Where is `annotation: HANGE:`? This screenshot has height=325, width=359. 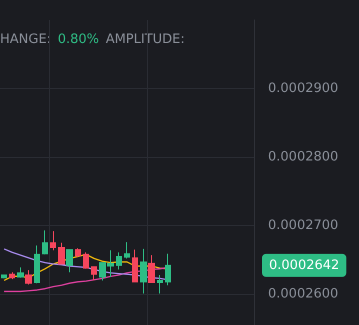
annotation: HANGE: is located at coordinates (26, 39).